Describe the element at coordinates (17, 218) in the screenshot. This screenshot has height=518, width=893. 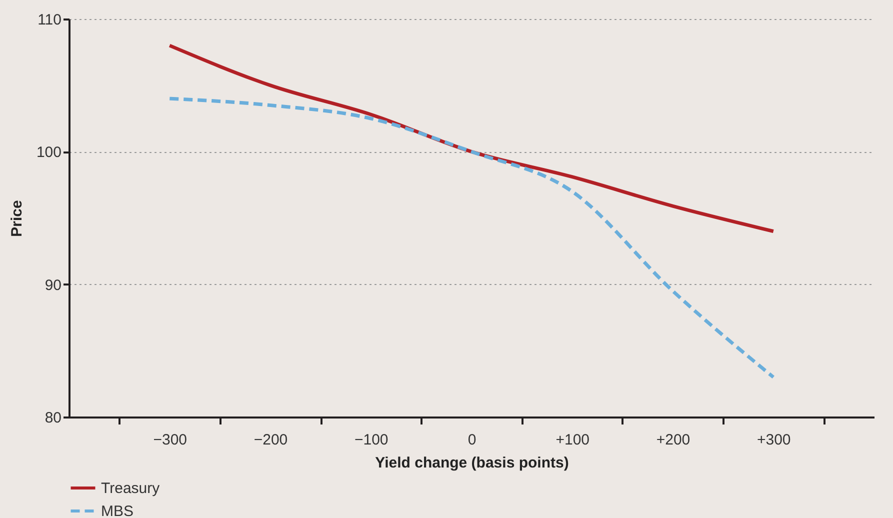
I see `y-axis-title: Price` at that location.